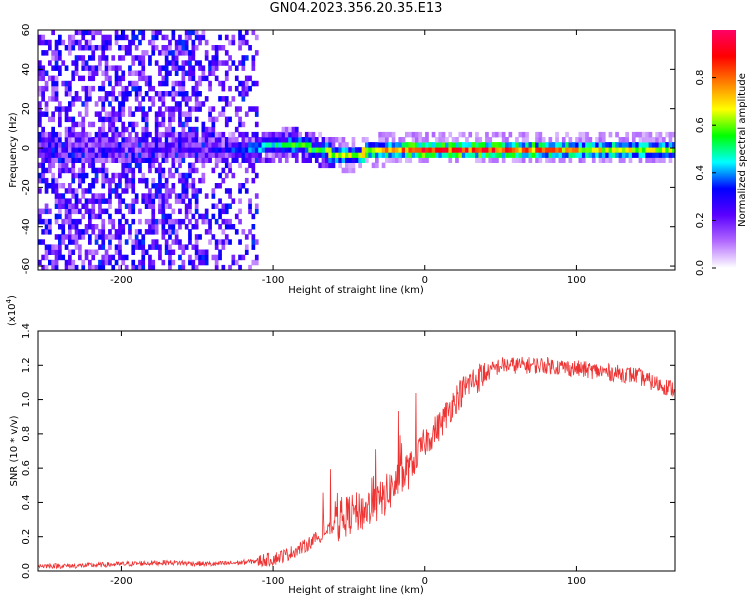  What do you see at coordinates (11, 310) in the screenshot?
I see `snr-y-multiplier: (x104)` at bounding box center [11, 310].